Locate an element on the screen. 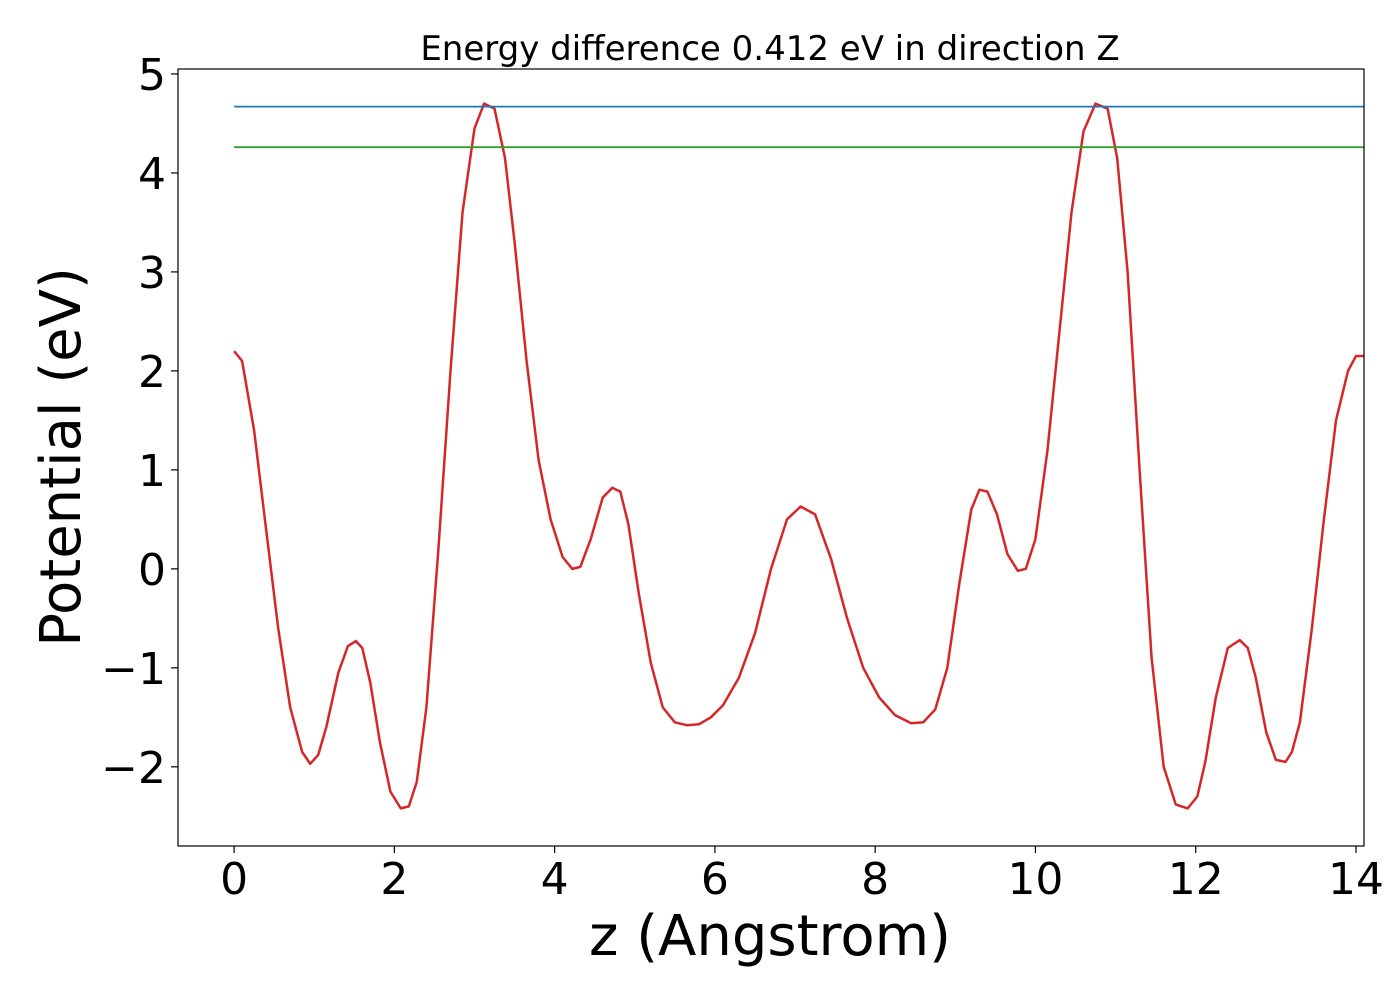 This screenshot has height=1000, width=1400. y-axis-label: Potential (eV) is located at coordinates (61, 457).